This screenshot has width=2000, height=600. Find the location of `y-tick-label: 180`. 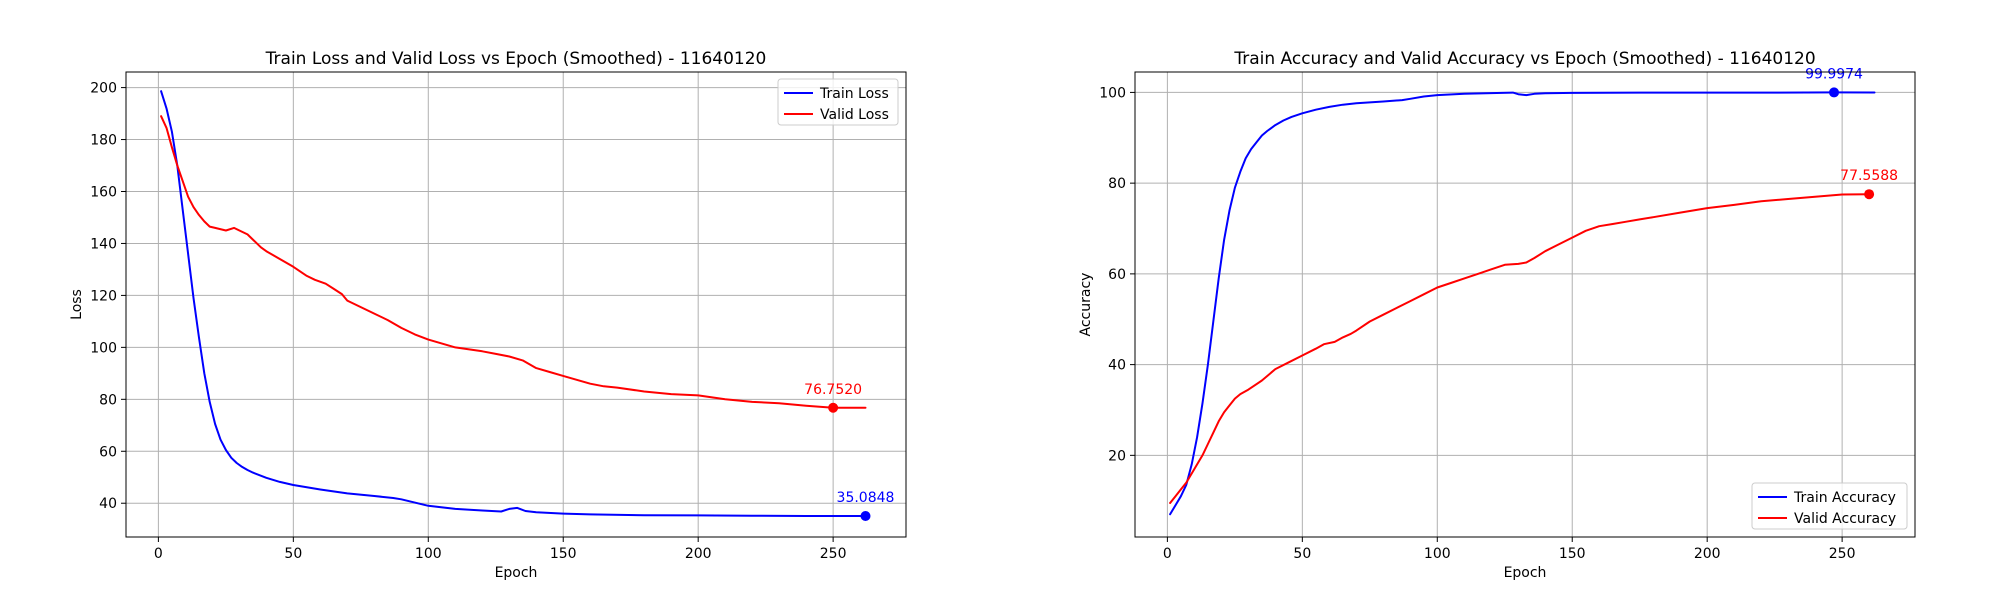

y-tick-label: 180 is located at coordinates (103, 141).